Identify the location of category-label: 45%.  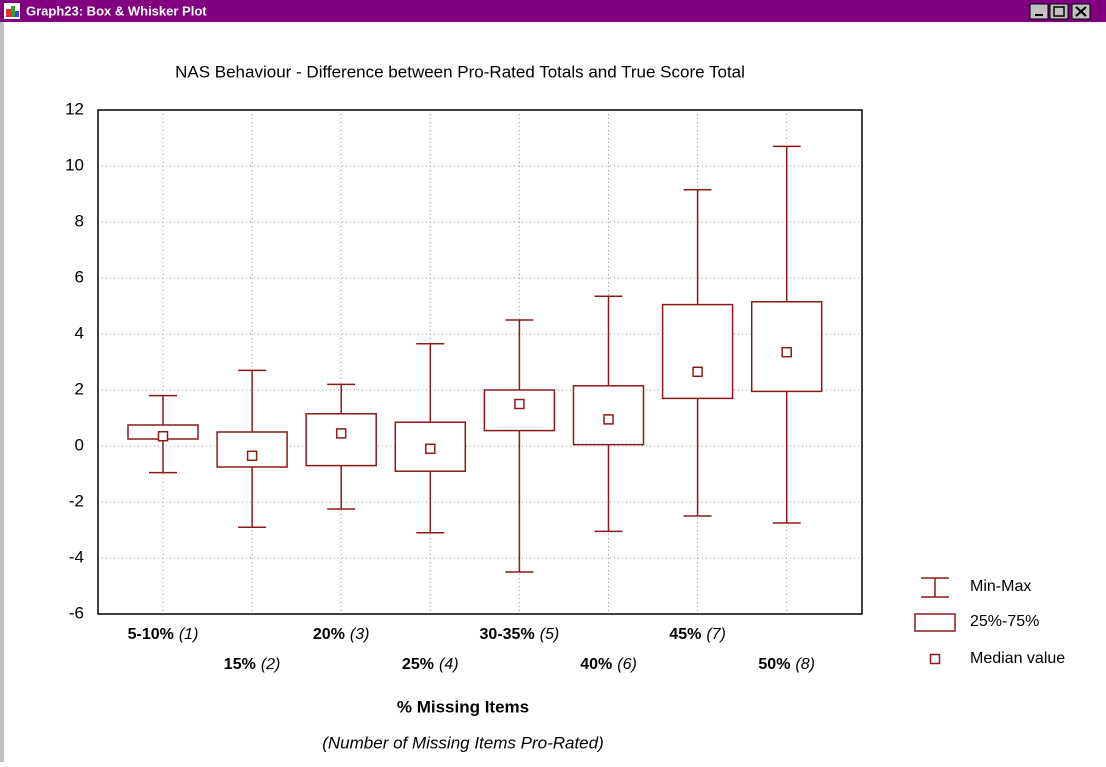
(685, 634).